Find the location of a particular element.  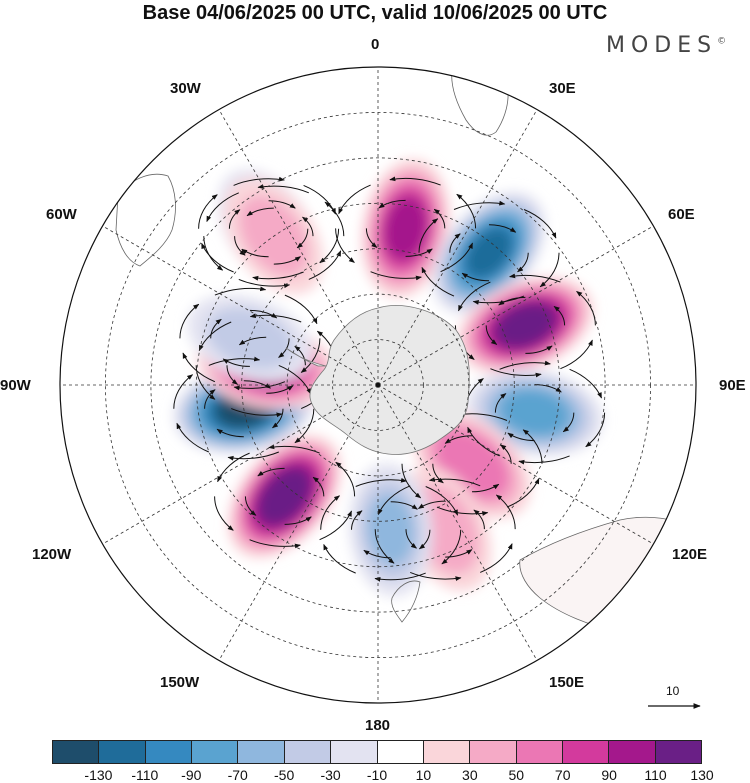

colorbar-ticks: -130 -110 -90 -70 -50 -30 -10 10 30 50 70 90 110 130 is located at coordinates (382, 775).